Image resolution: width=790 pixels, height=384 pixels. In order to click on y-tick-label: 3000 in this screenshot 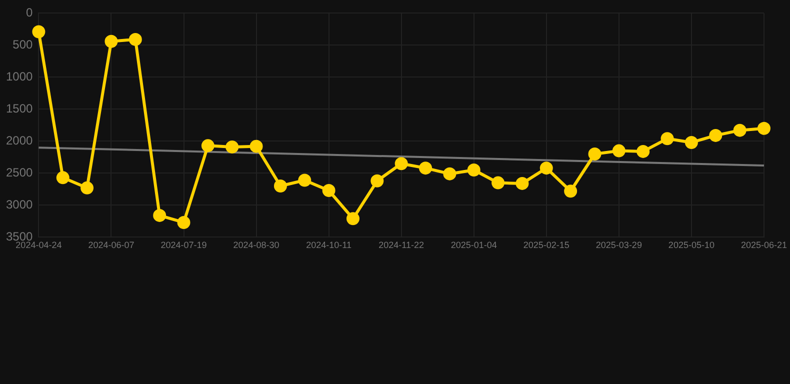, I will do `click(20, 205)`.